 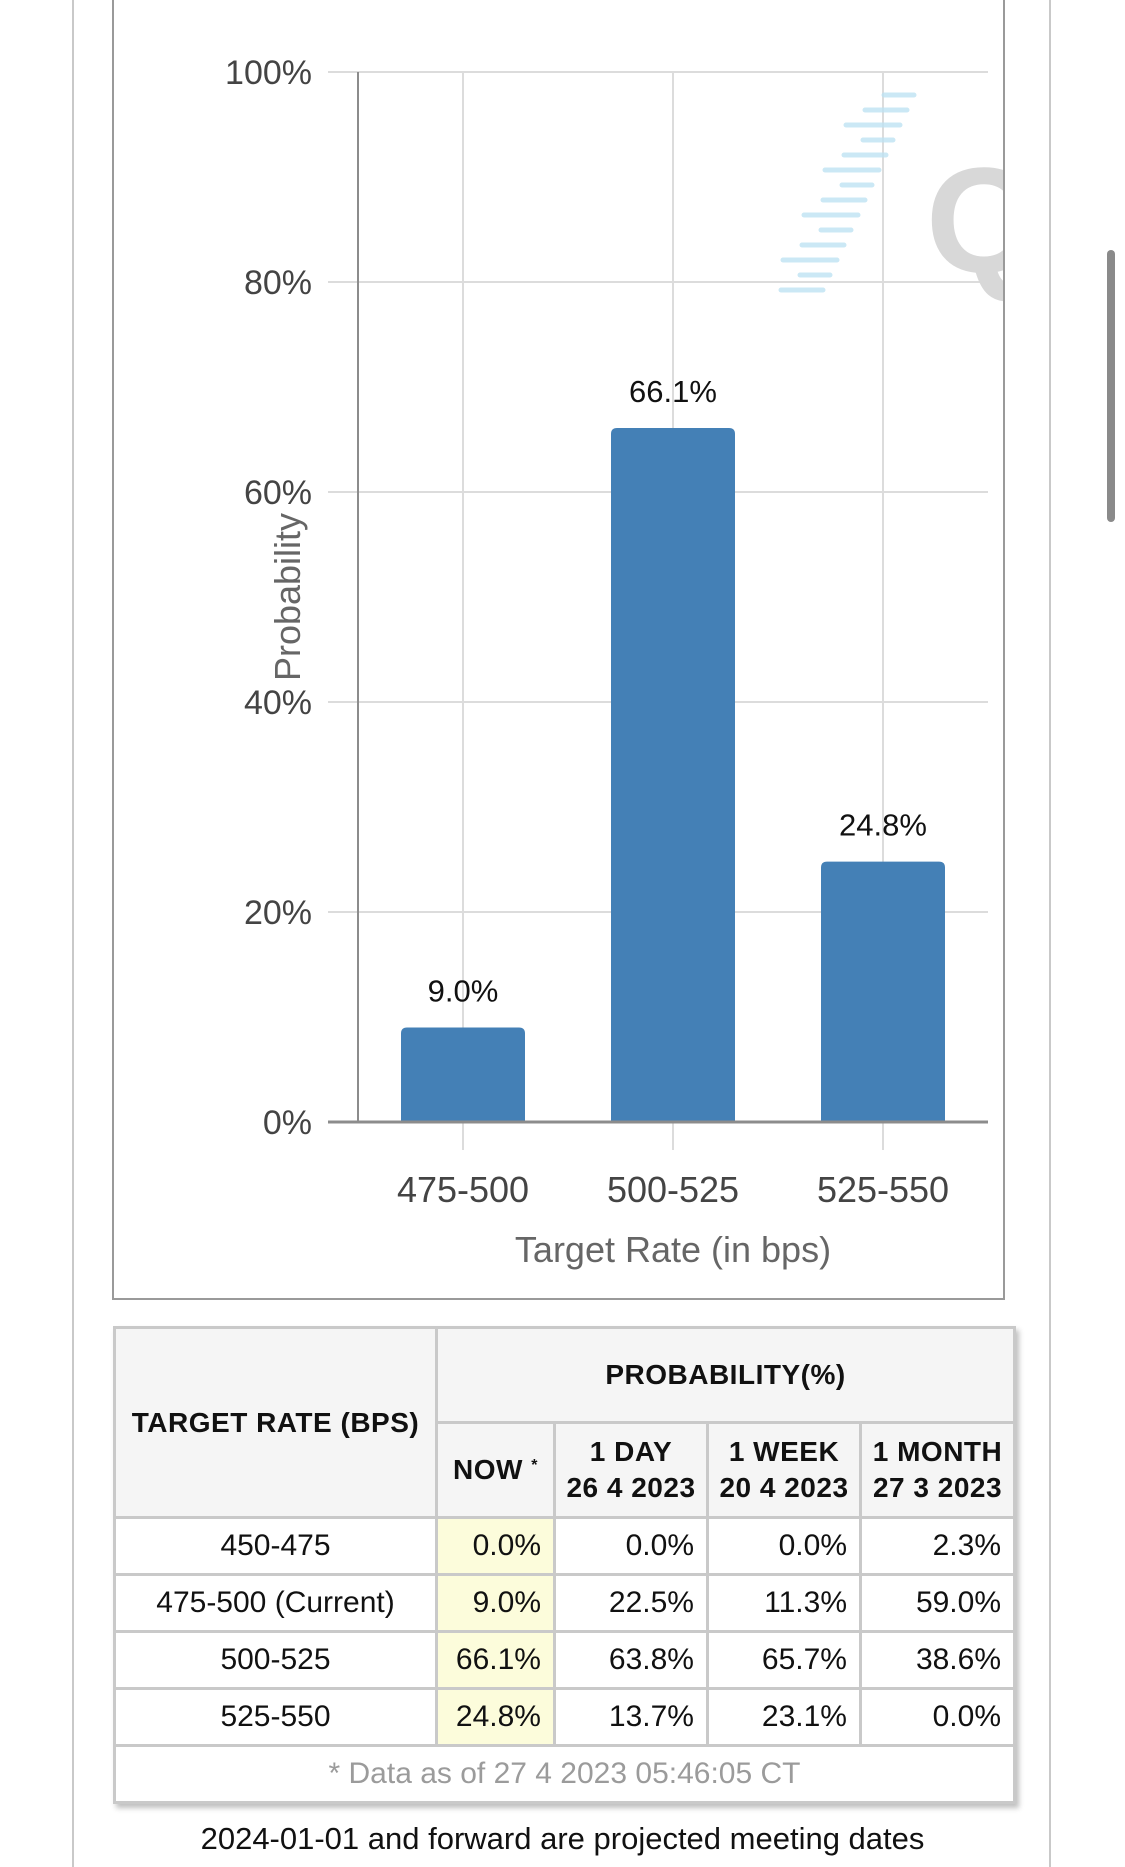 I want to click on day-cell: 0.0%, so click(x=631, y=1546).